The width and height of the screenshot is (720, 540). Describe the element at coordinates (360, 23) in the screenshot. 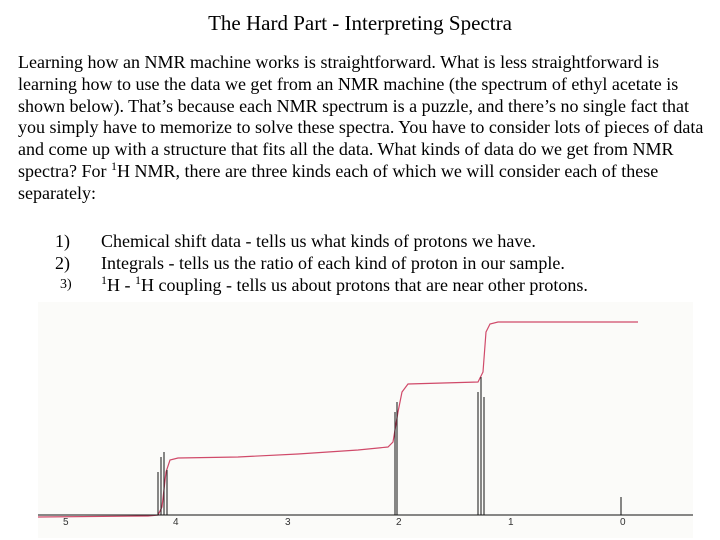

I see `page-title: The Hard Part - Interpreting Spectra` at that location.